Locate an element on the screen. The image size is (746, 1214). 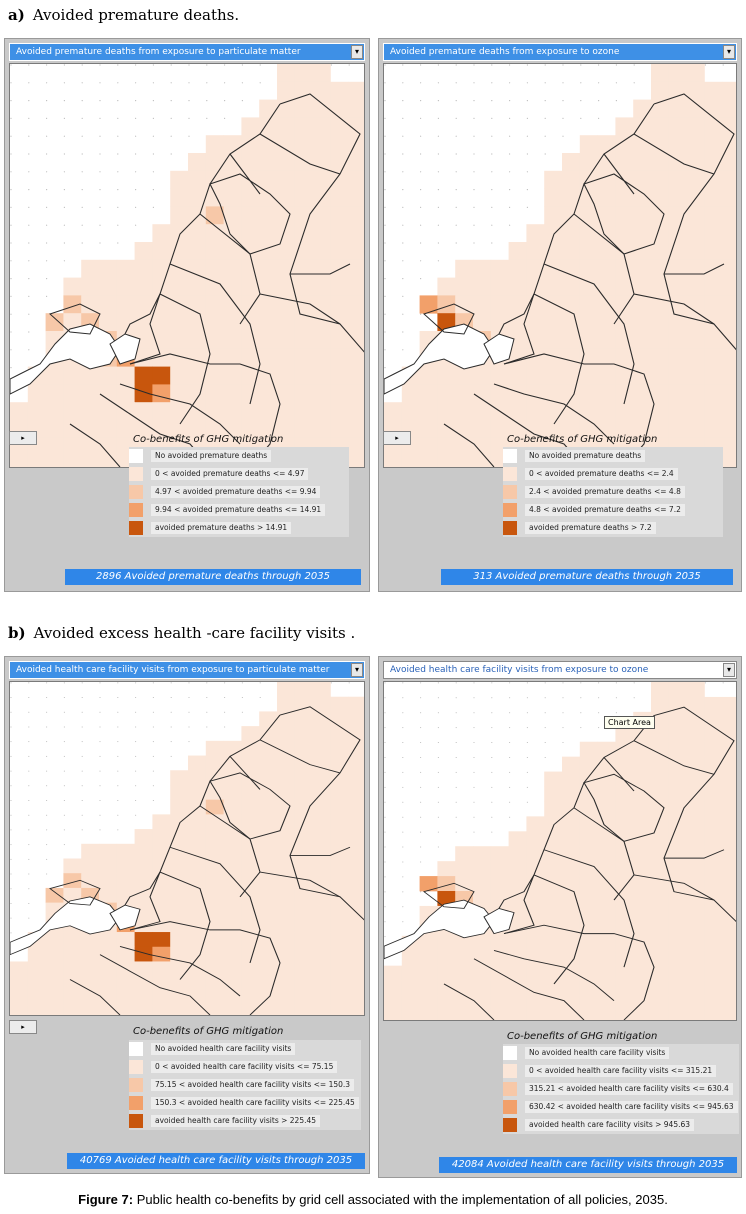
map-area is located at coordinates (187, 848).